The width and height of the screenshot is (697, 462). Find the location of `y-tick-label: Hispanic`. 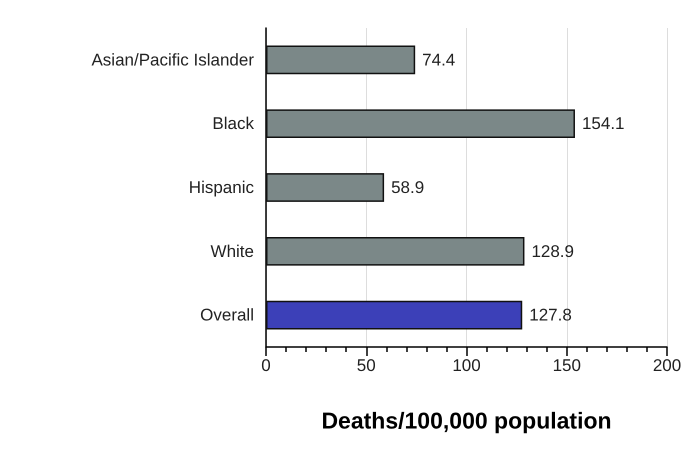

y-tick-label: Hispanic is located at coordinates (221, 187).